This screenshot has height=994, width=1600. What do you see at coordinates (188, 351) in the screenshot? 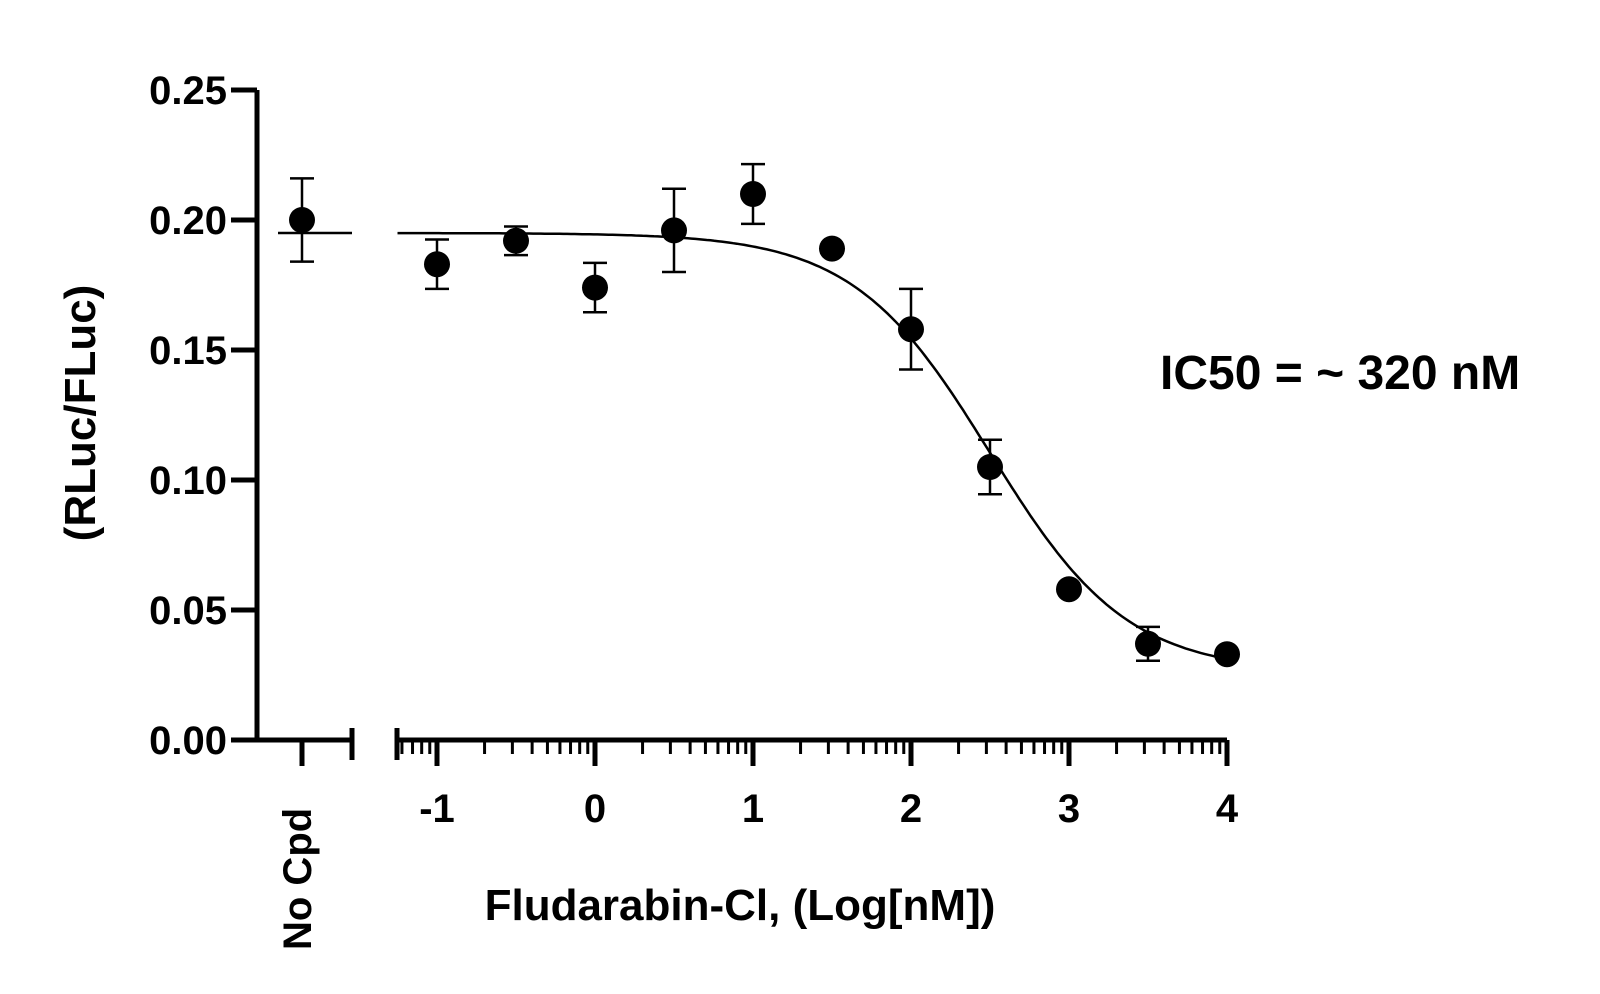
I see `y-tick-label: 0.15` at bounding box center [188, 351].